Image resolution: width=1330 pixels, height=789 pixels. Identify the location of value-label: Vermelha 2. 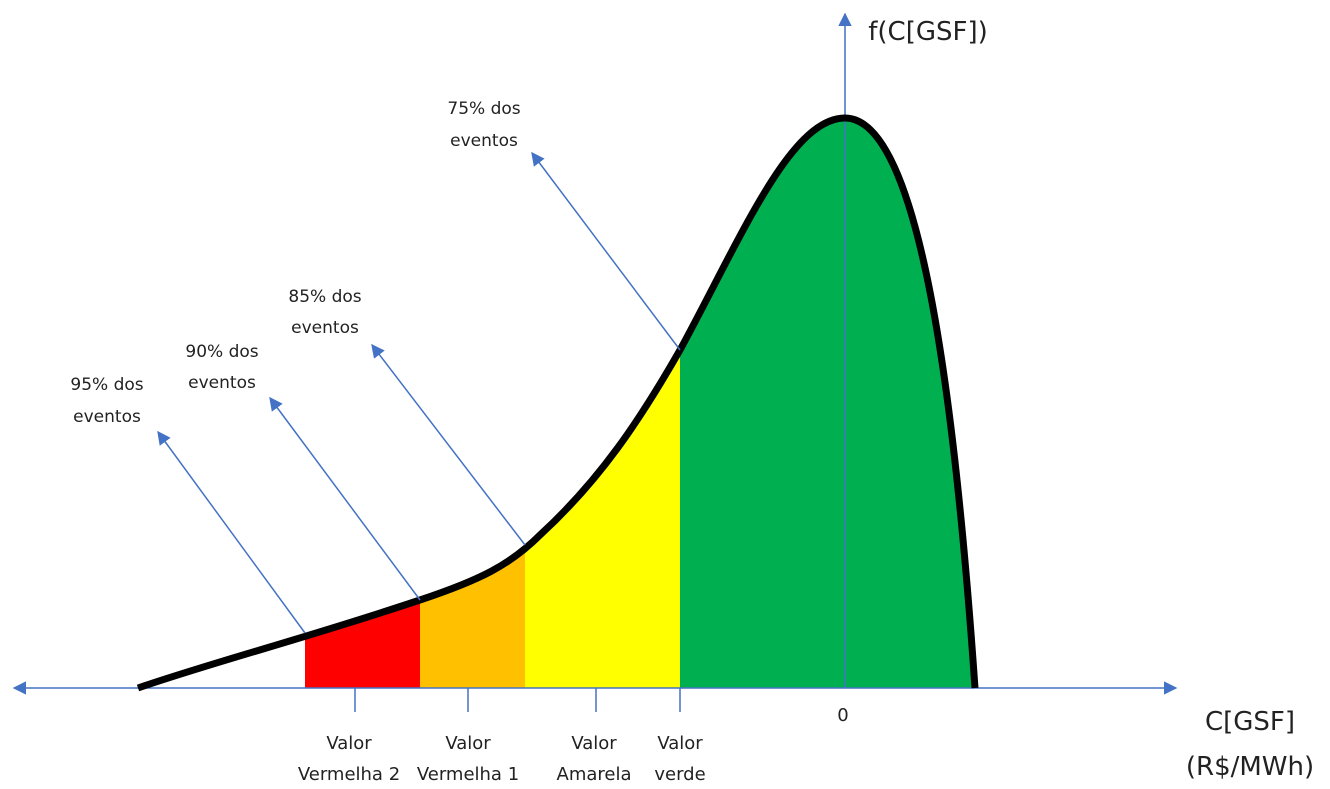
(349, 774).